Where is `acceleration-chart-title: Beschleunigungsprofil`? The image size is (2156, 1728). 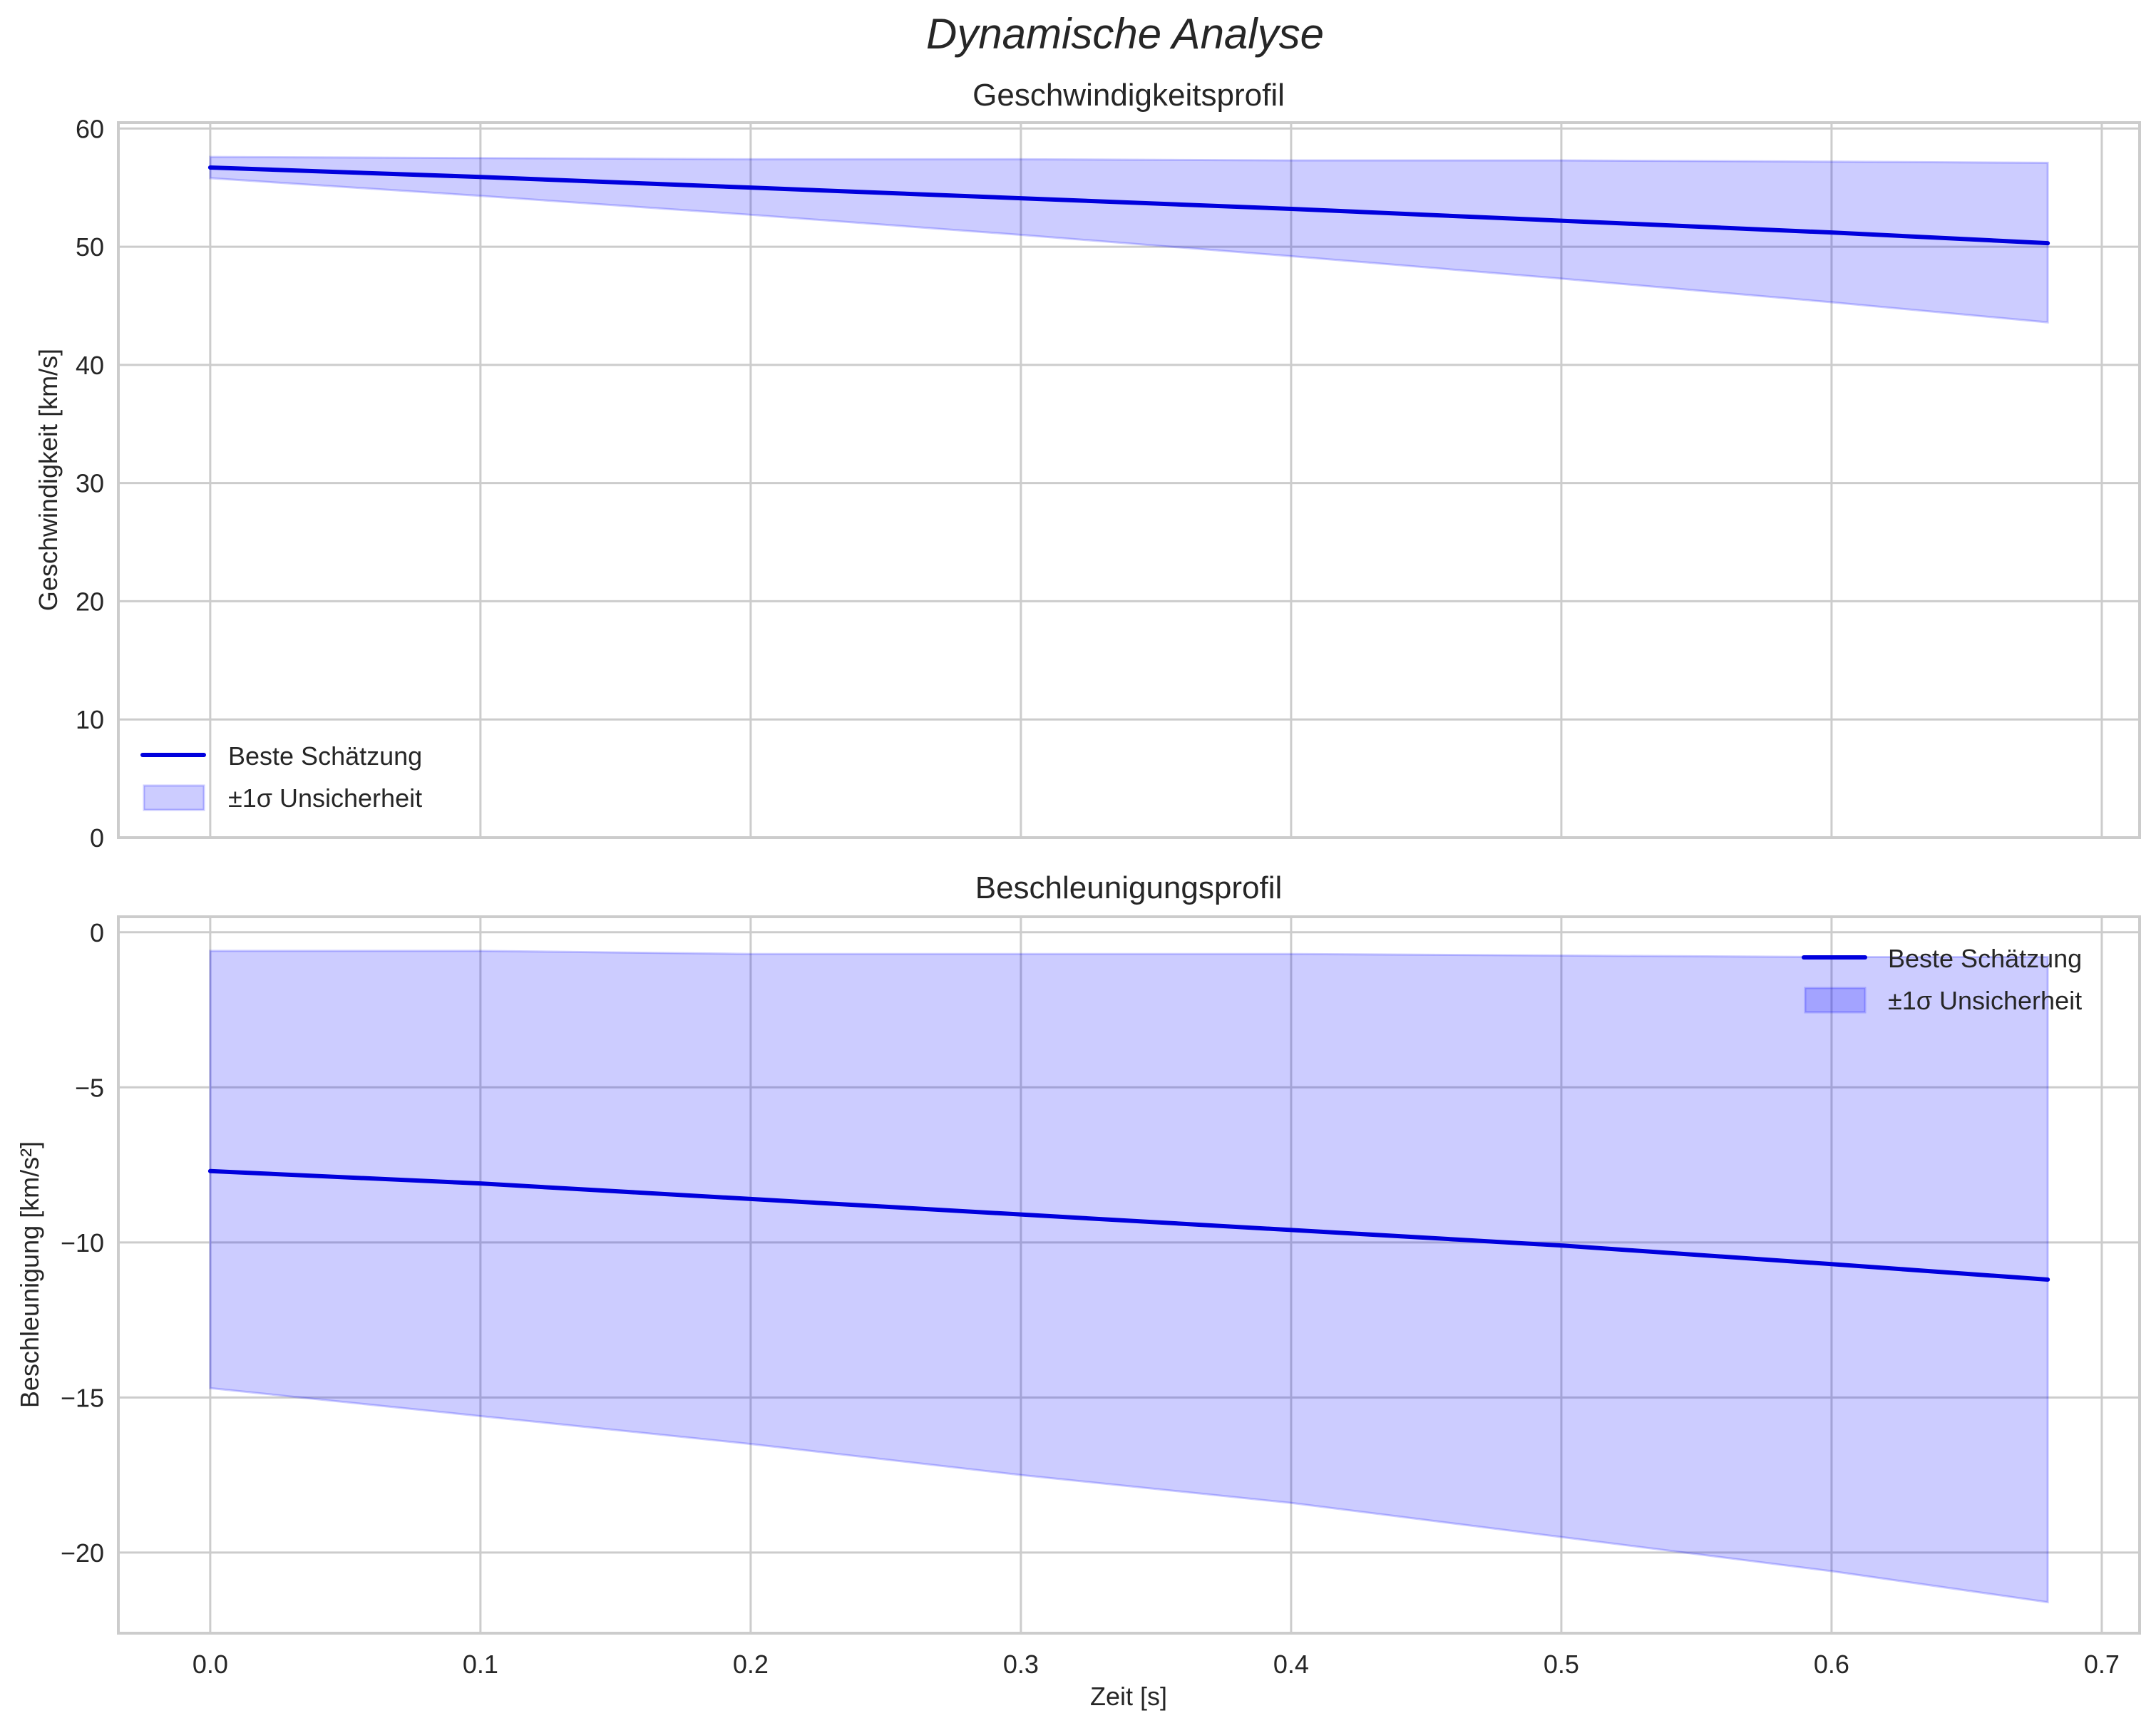
acceleration-chart-title: Beschleunigungsprofil is located at coordinates (1129, 887).